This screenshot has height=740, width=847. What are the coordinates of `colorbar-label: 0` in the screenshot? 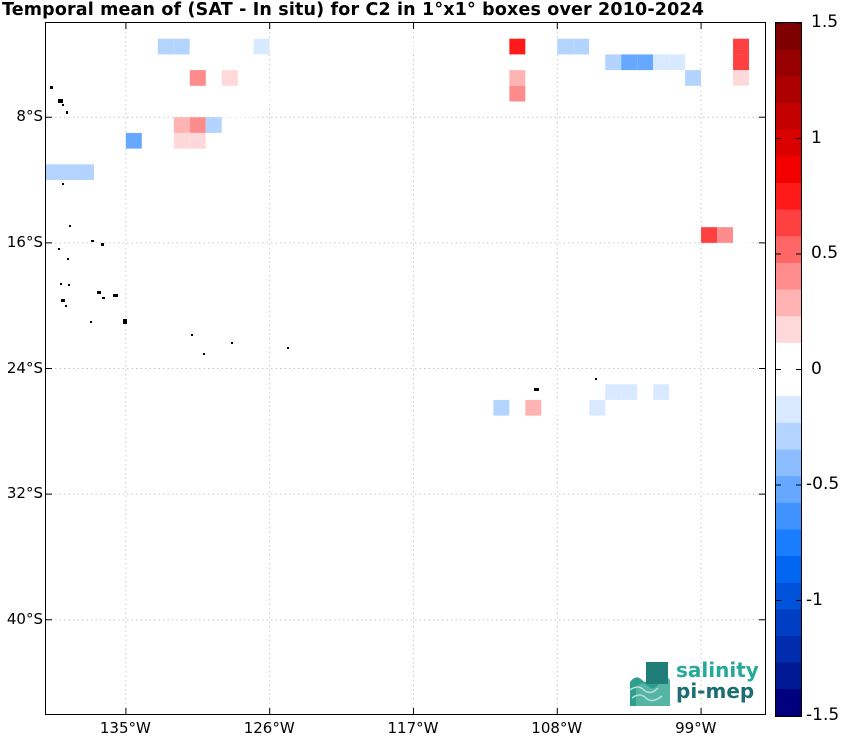 It's located at (816, 368).